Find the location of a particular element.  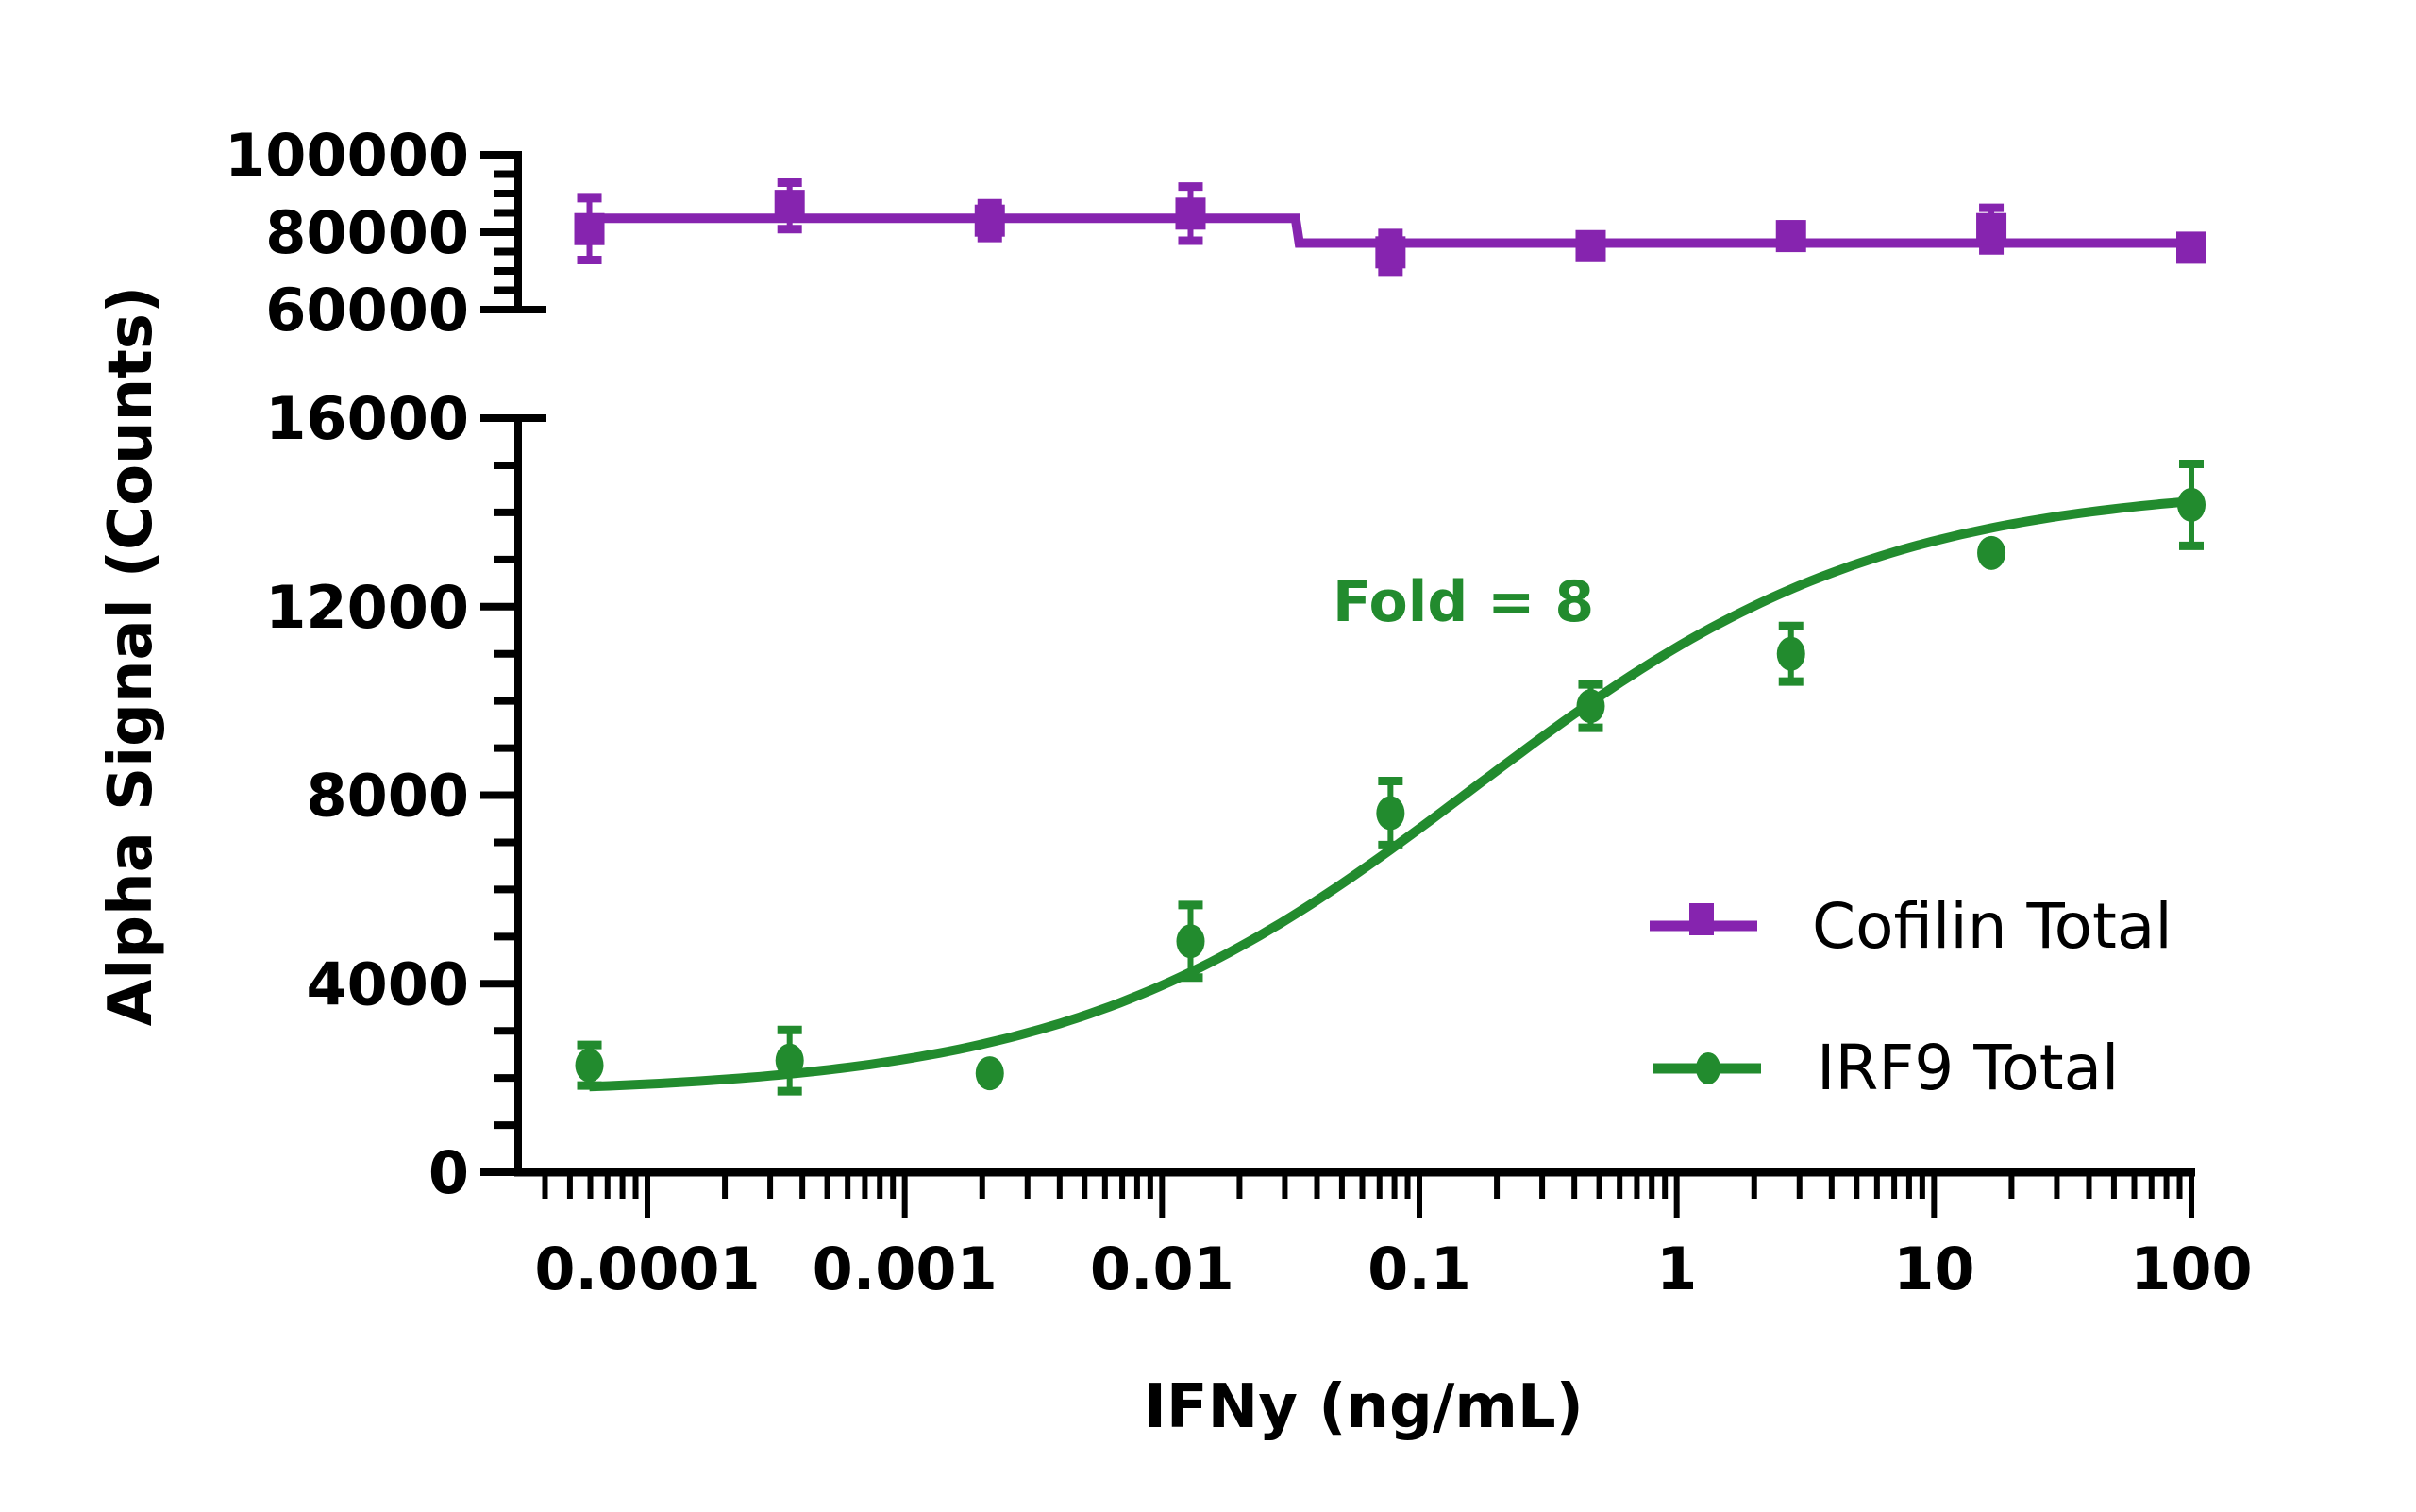

top-y-tick-label: 100000 is located at coordinates (347, 155).